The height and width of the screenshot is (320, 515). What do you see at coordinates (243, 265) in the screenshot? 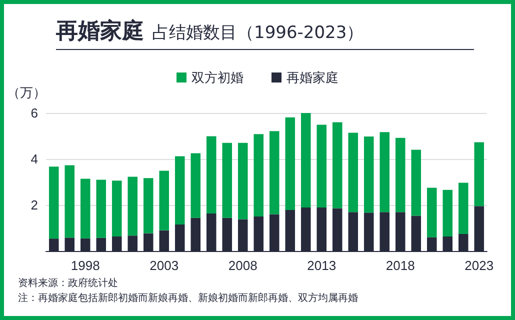
I see `x-tick-label: 2008` at bounding box center [243, 265].